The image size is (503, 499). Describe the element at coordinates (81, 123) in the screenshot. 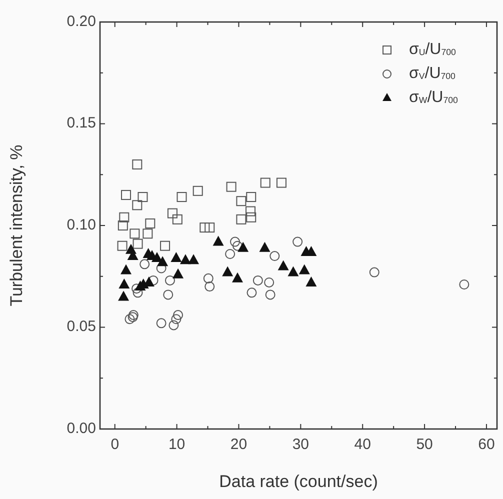

I see `y-tick-label: 0.15` at that location.